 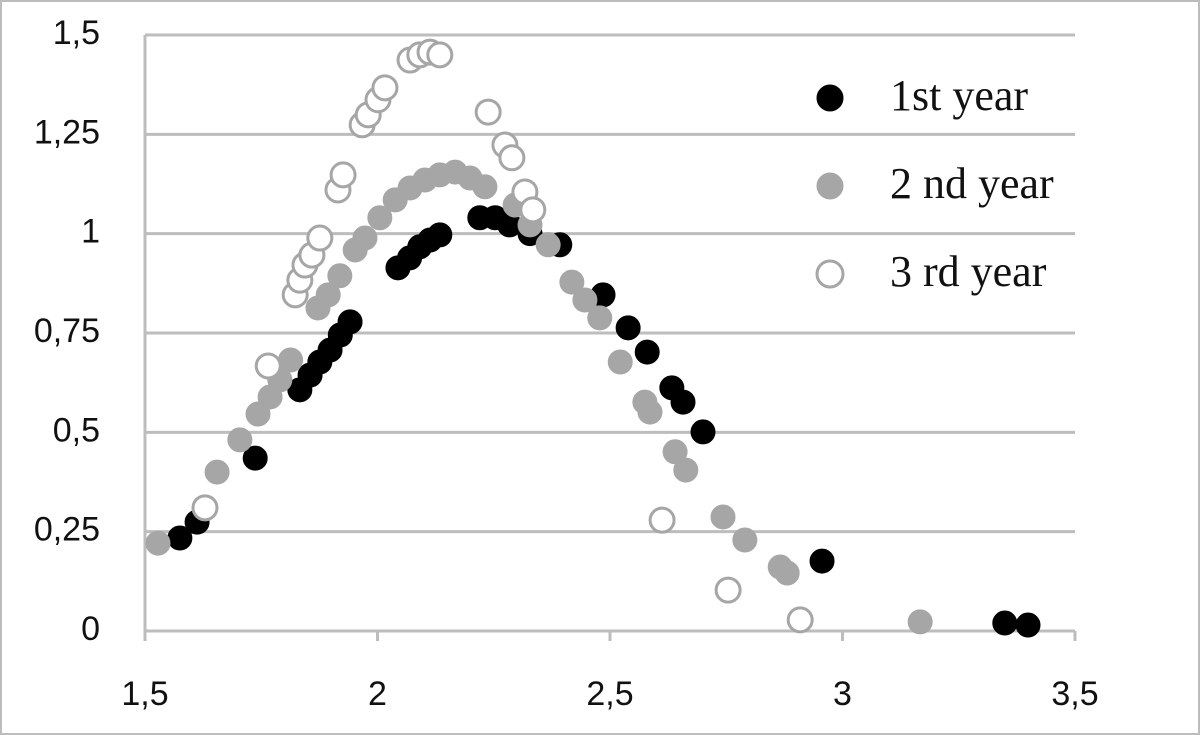 I want to click on x-tick-label: 1,5, so click(x=144, y=694).